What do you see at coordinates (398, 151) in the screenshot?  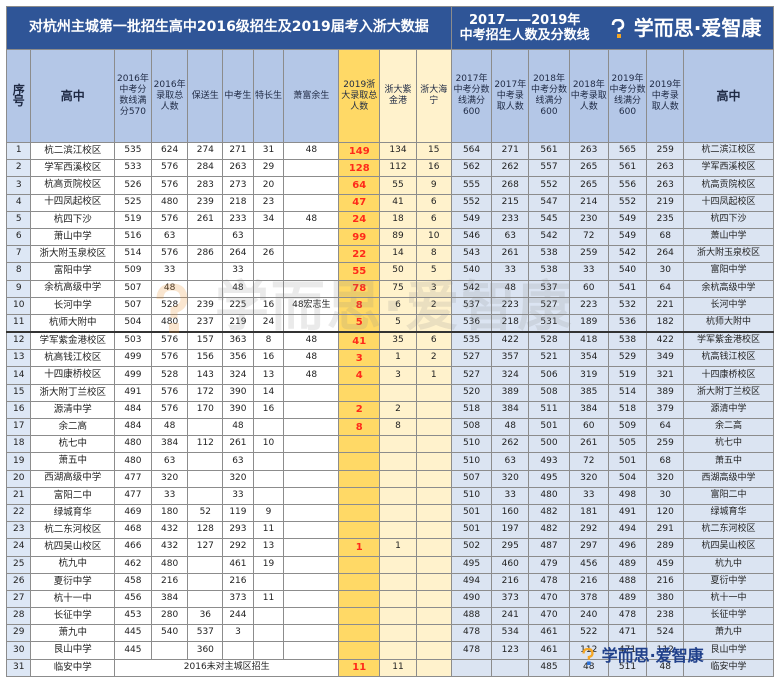 I see `row-zju-zijingang: 134` at bounding box center [398, 151].